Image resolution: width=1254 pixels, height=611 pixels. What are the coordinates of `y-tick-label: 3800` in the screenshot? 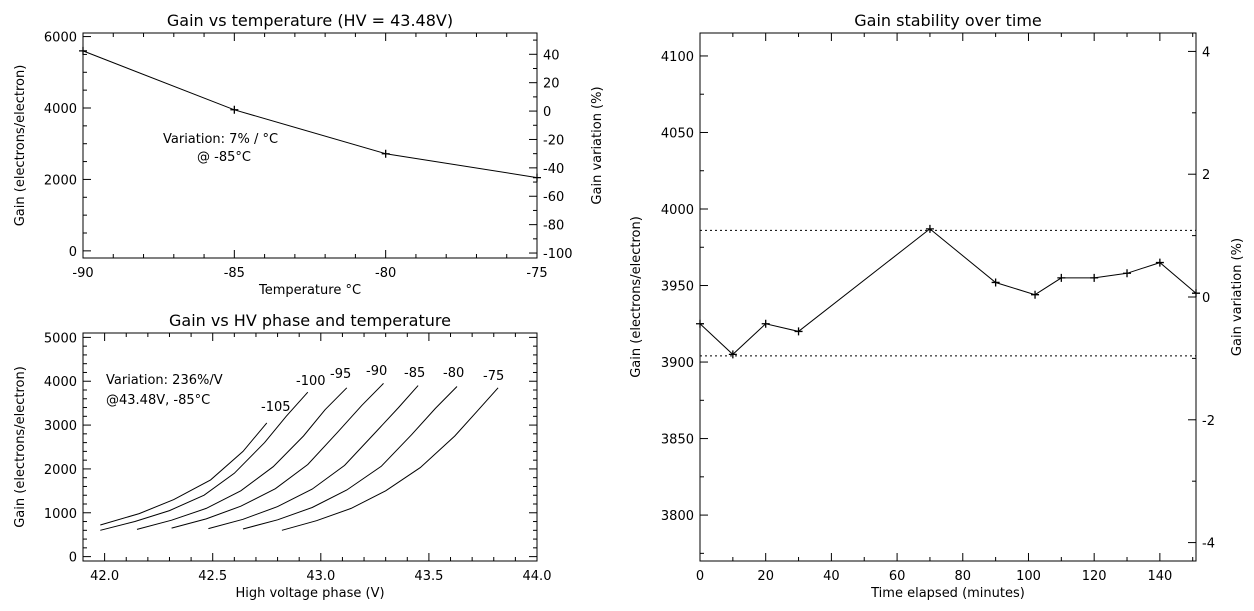 It's located at (677, 516).